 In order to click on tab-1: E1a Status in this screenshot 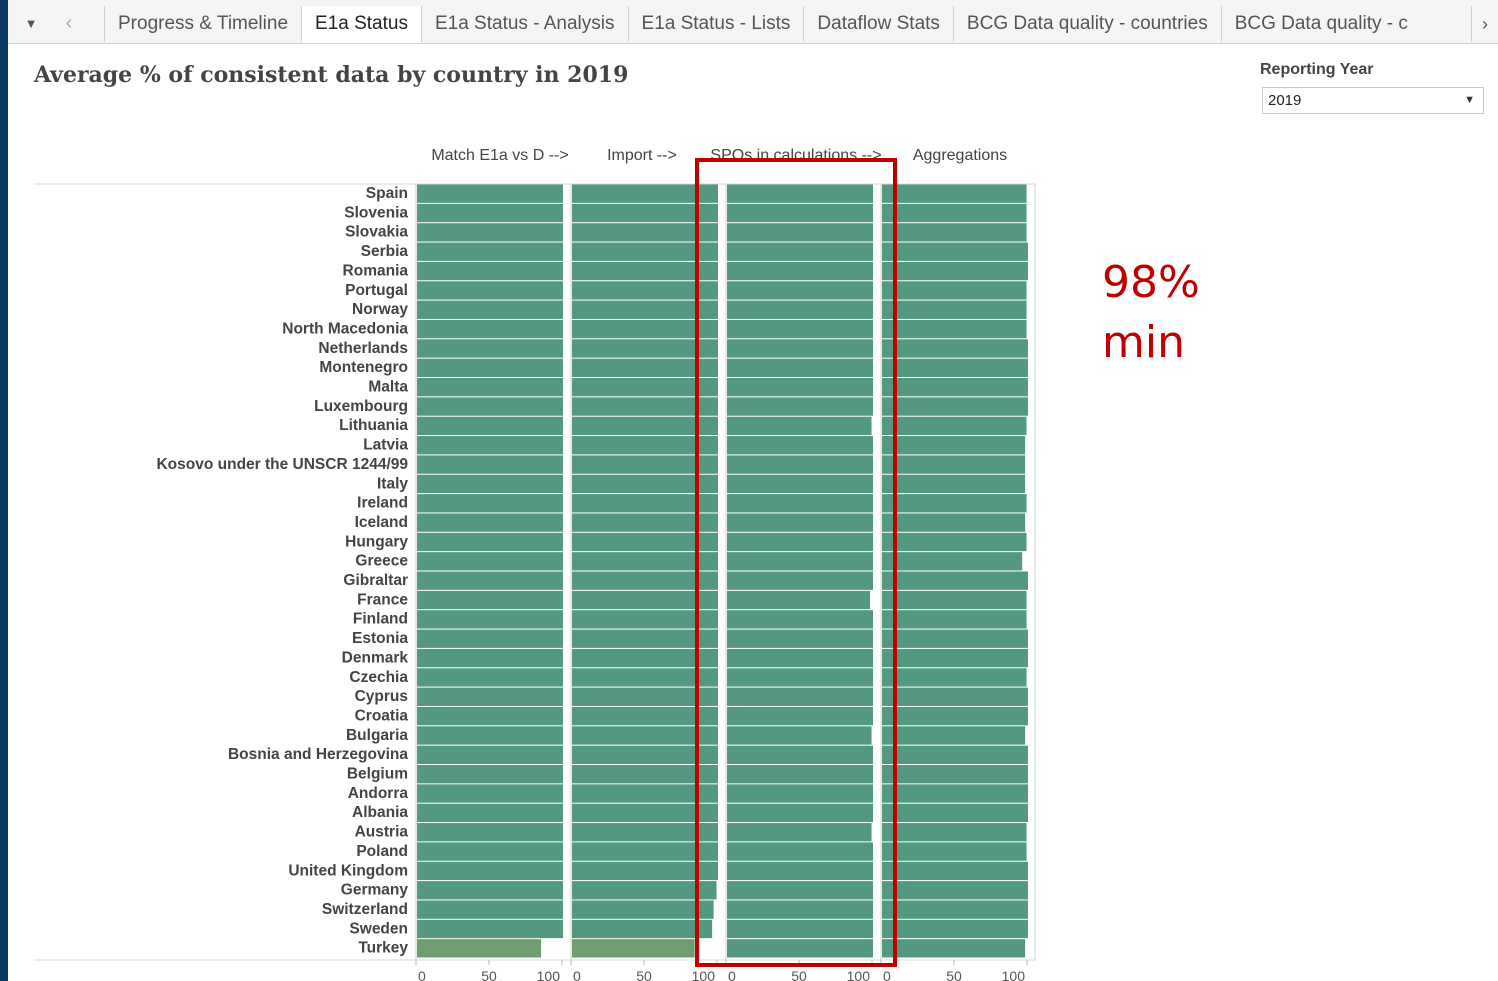, I will do `click(361, 24)`.